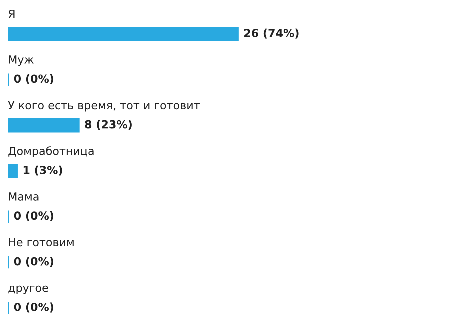 Image resolution: width=450 pixels, height=331 pixels. Describe the element at coordinates (24, 196) in the screenshot. I see `y-tick-label: Мама` at that location.